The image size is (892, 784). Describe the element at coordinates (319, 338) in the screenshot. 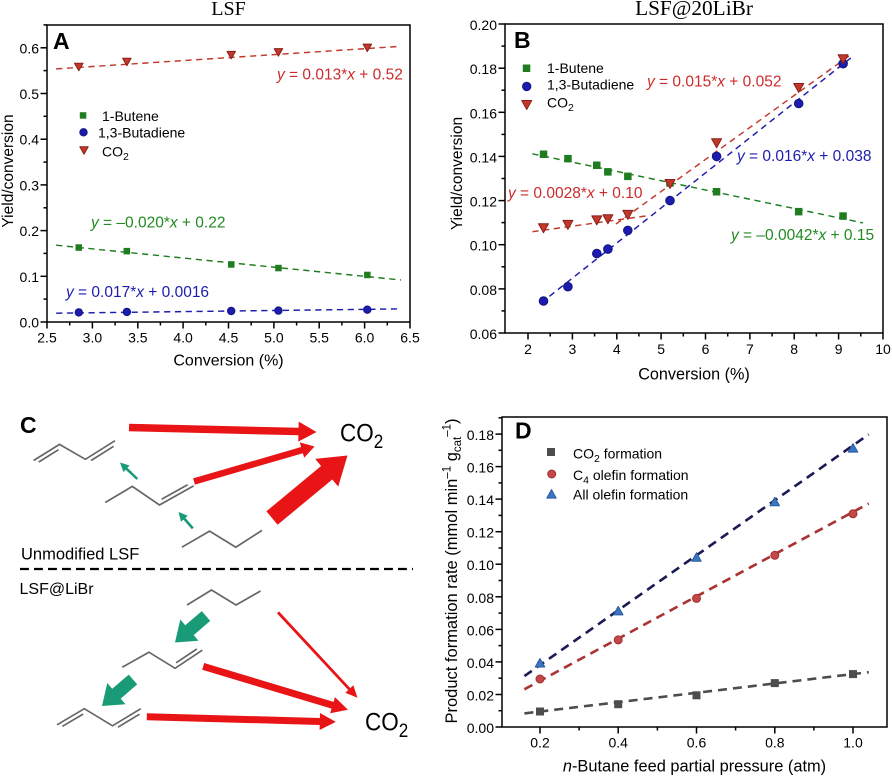

I see `svg-text: 5.5` at that location.